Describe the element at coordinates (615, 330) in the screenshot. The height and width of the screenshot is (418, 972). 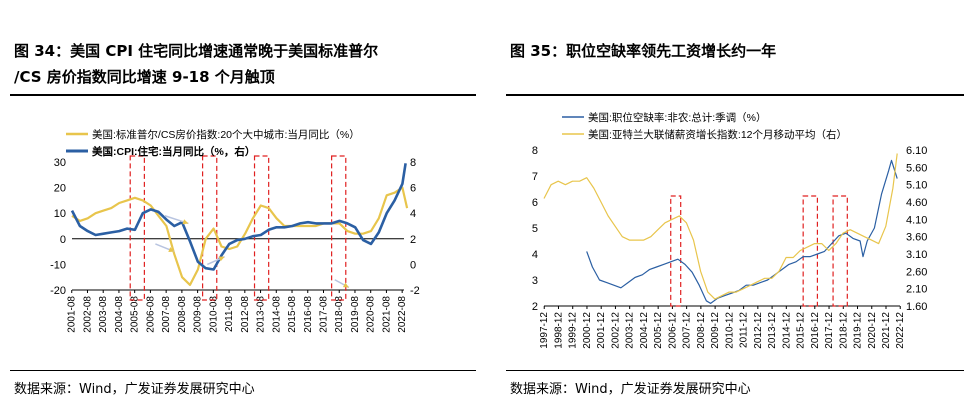
I see `x-tick-label: 2002-12` at that location.